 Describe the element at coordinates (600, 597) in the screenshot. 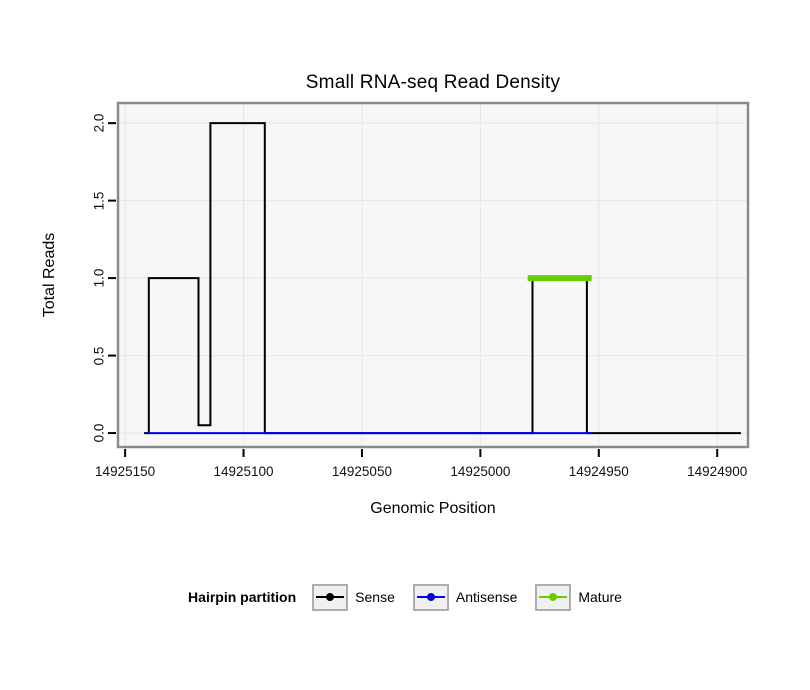

I see `legend-label-mature: Mature` at that location.